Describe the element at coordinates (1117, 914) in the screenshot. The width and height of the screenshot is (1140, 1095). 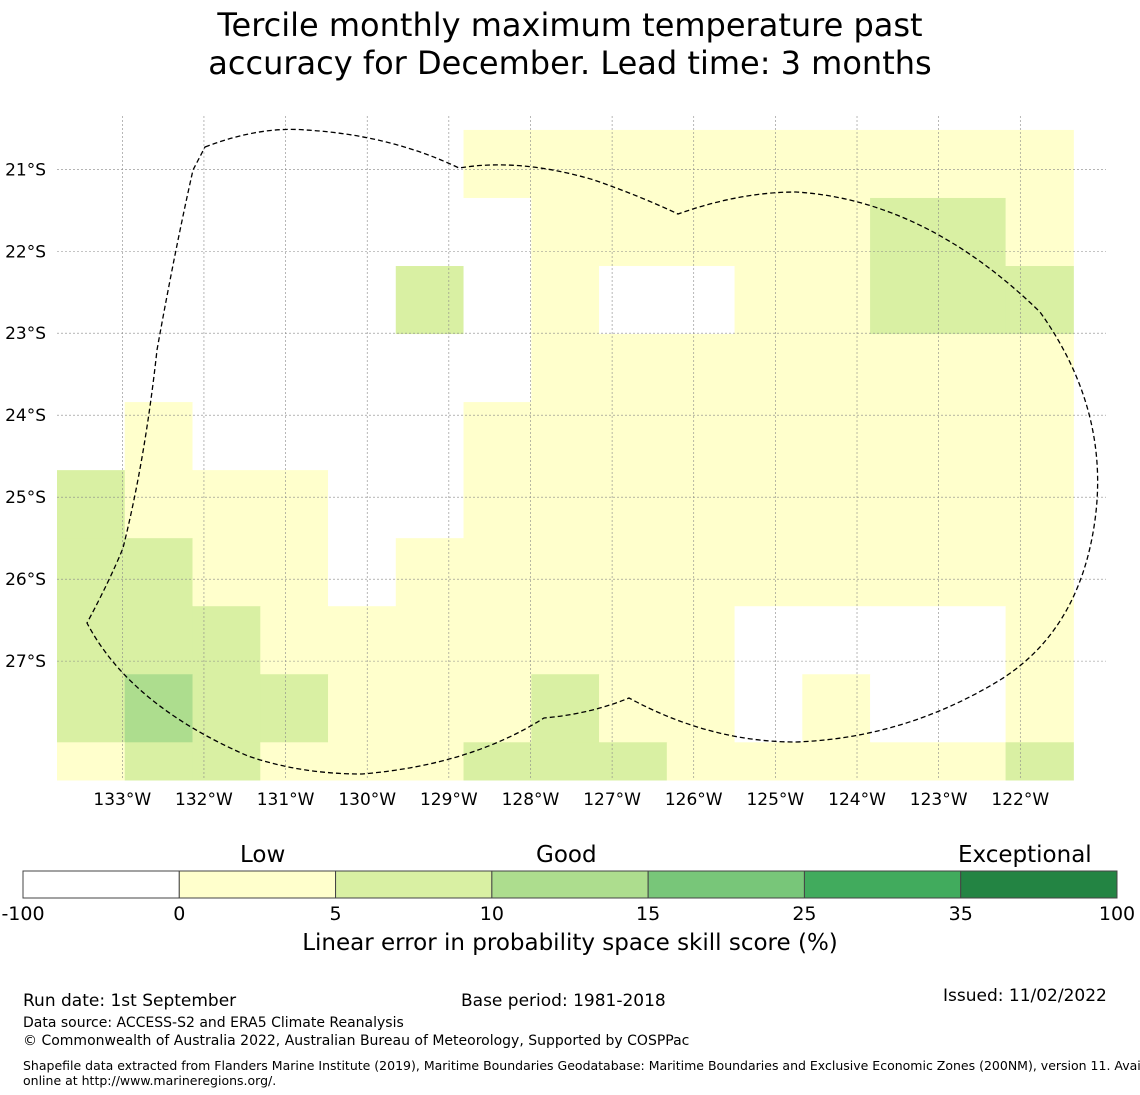
I see `colorbar-tick-label: 100` at that location.